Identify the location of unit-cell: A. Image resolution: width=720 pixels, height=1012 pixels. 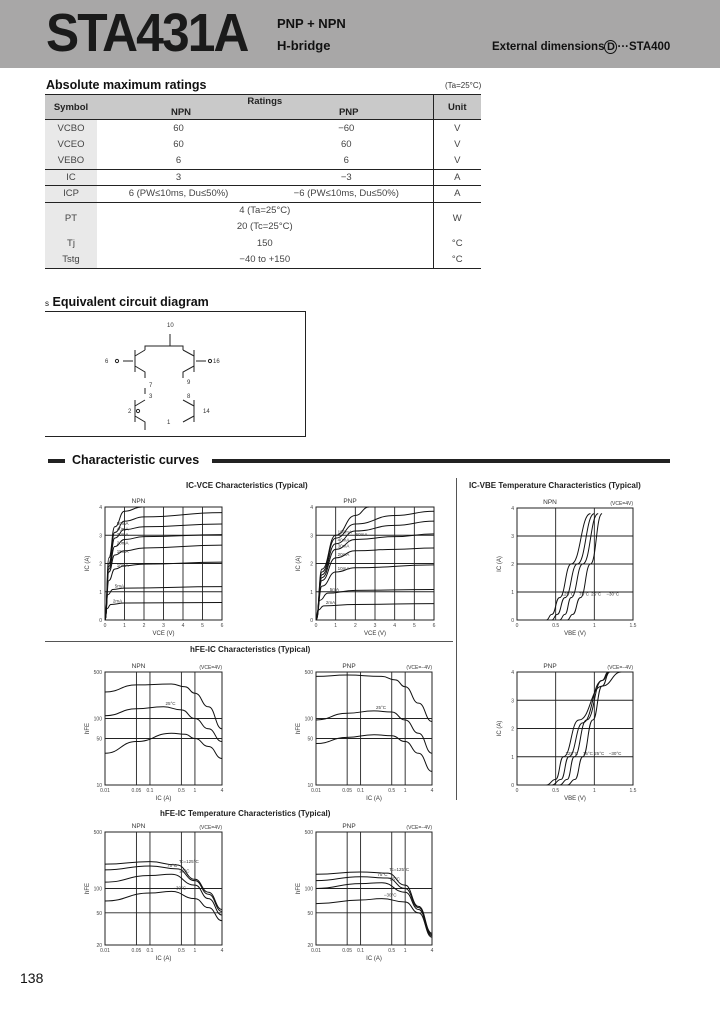
(456, 177).